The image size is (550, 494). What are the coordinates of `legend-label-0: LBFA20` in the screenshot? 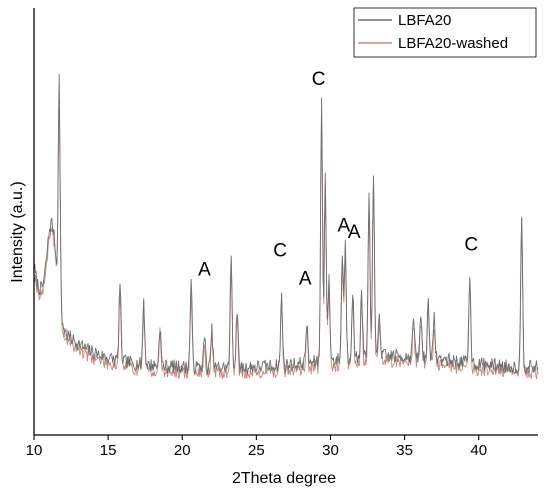 It's located at (424, 20).